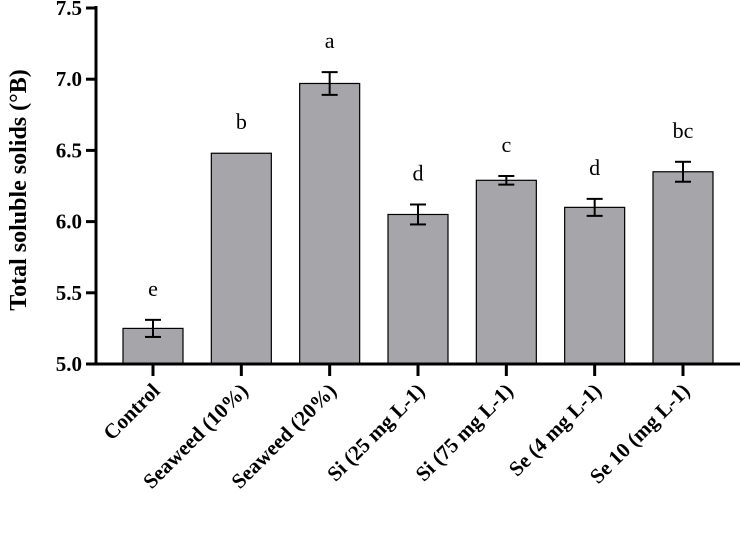  Describe the element at coordinates (69, 150) in the screenshot. I see `y-tick-label: 6.5` at that location.